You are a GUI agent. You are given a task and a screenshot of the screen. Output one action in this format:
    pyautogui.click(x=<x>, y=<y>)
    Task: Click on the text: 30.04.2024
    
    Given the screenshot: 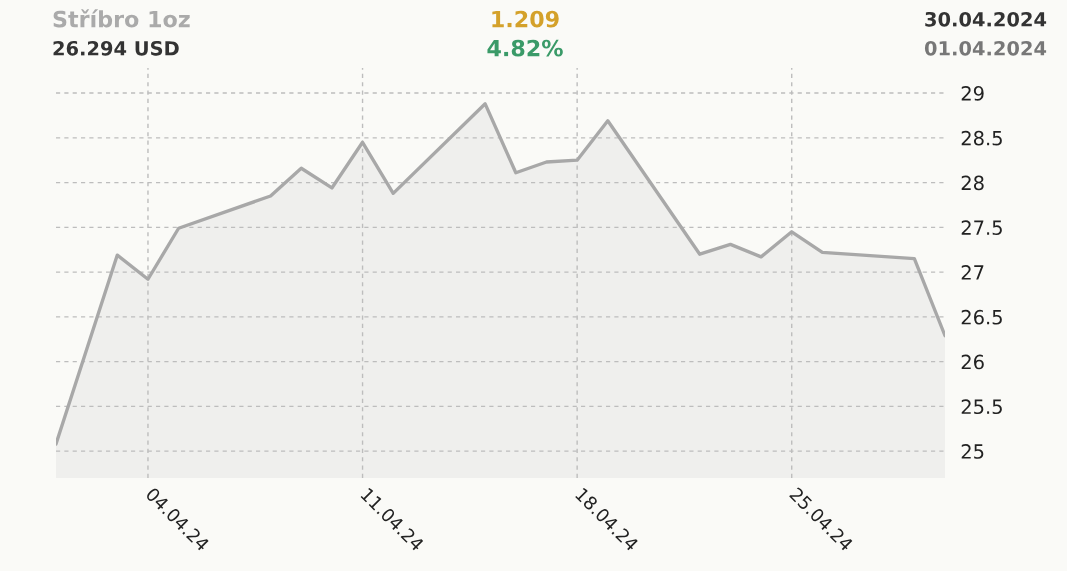 What is the action you would take?
    pyautogui.click(x=986, y=19)
    